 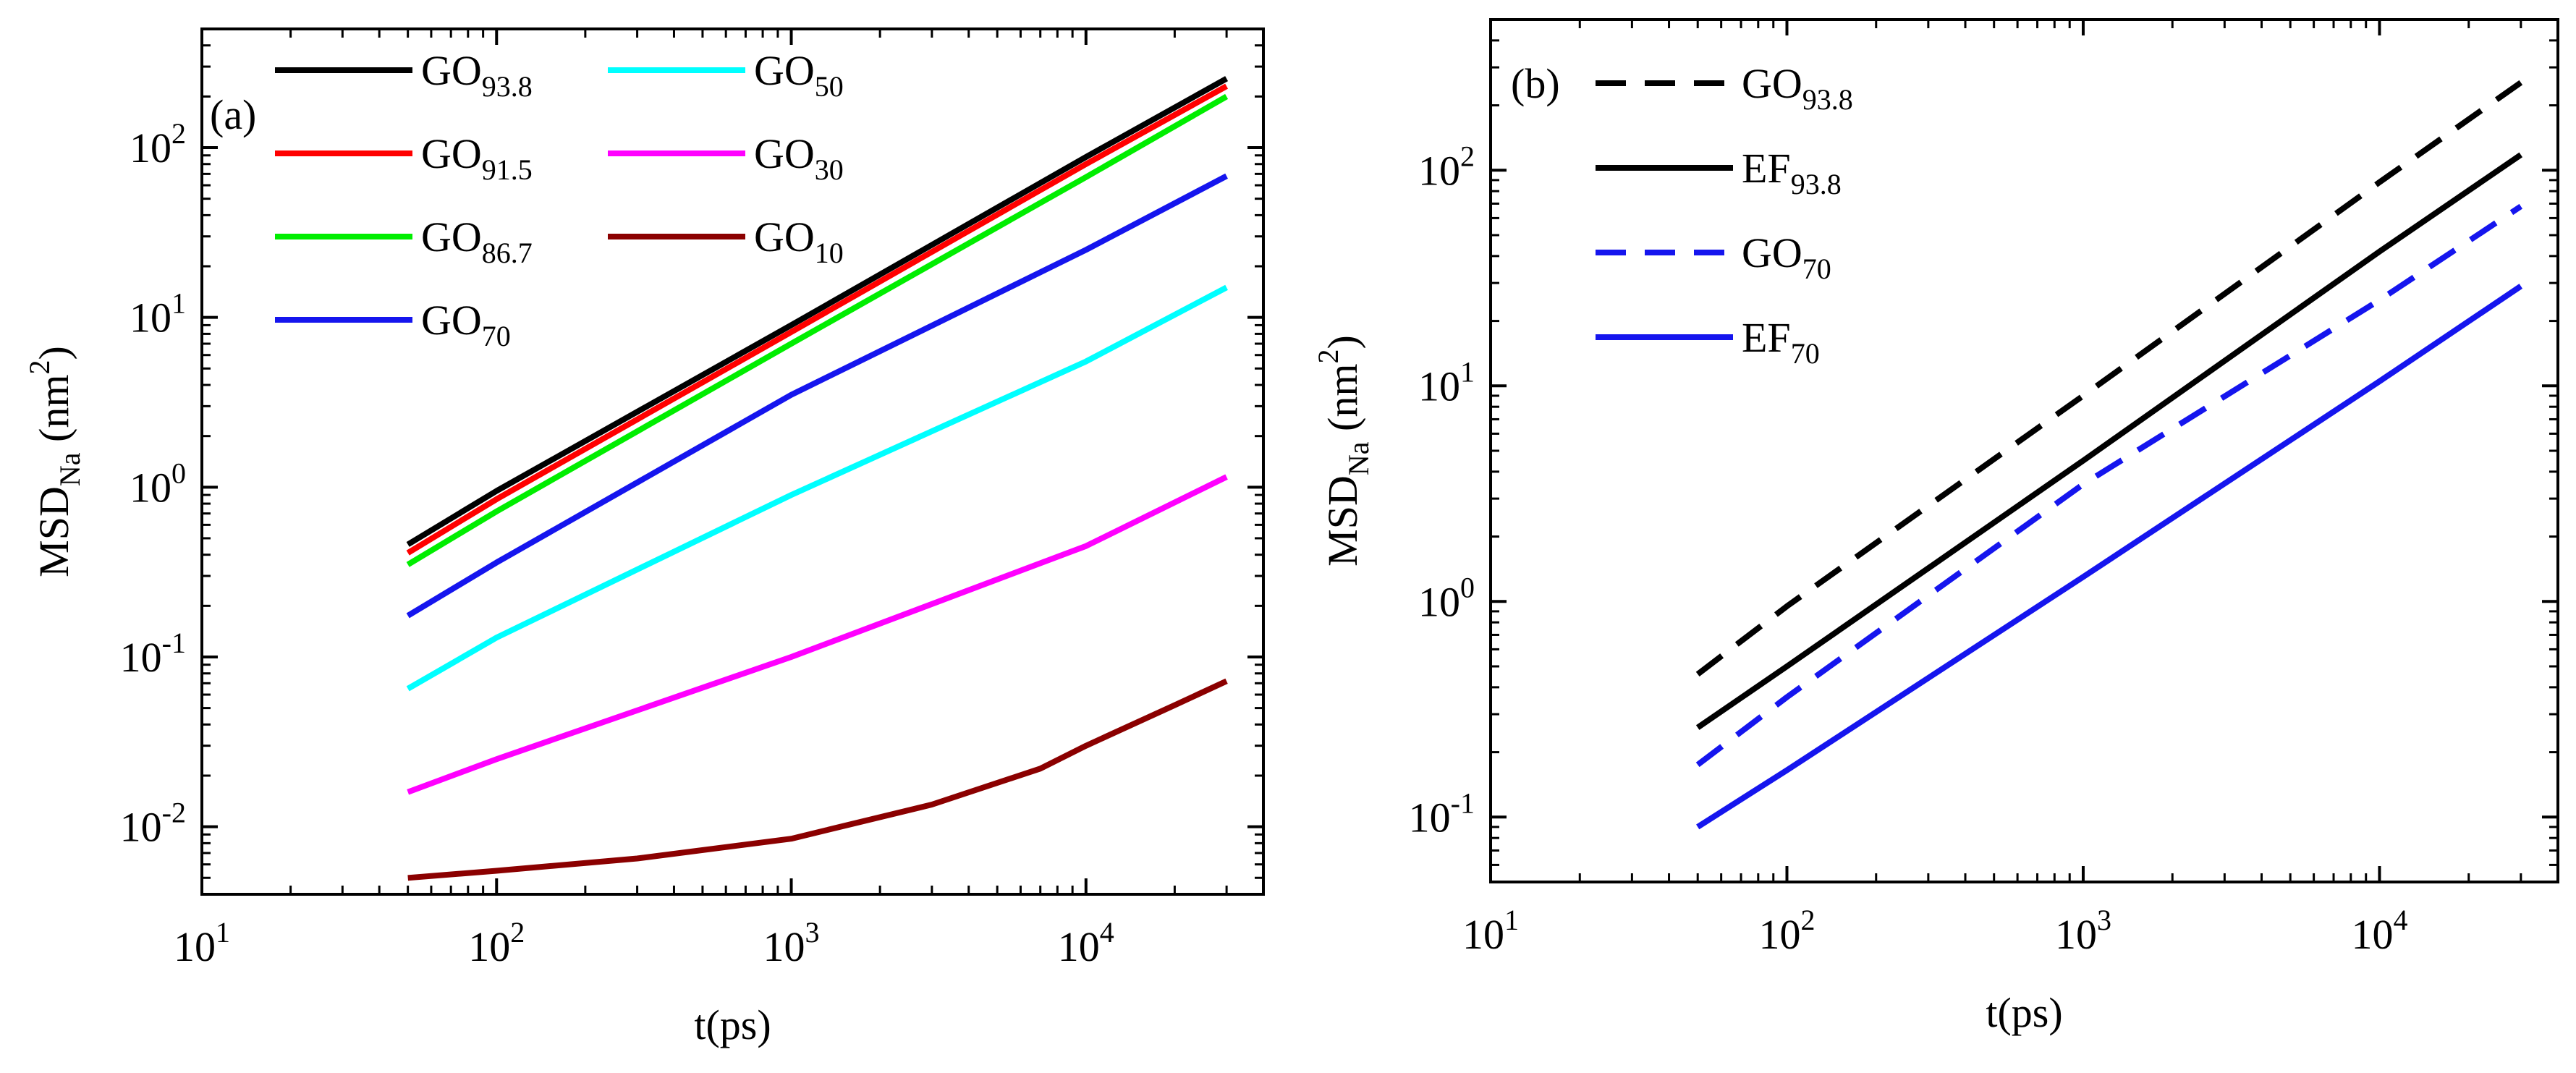 I want to click on legend-label: GO50, so click(x=799, y=75).